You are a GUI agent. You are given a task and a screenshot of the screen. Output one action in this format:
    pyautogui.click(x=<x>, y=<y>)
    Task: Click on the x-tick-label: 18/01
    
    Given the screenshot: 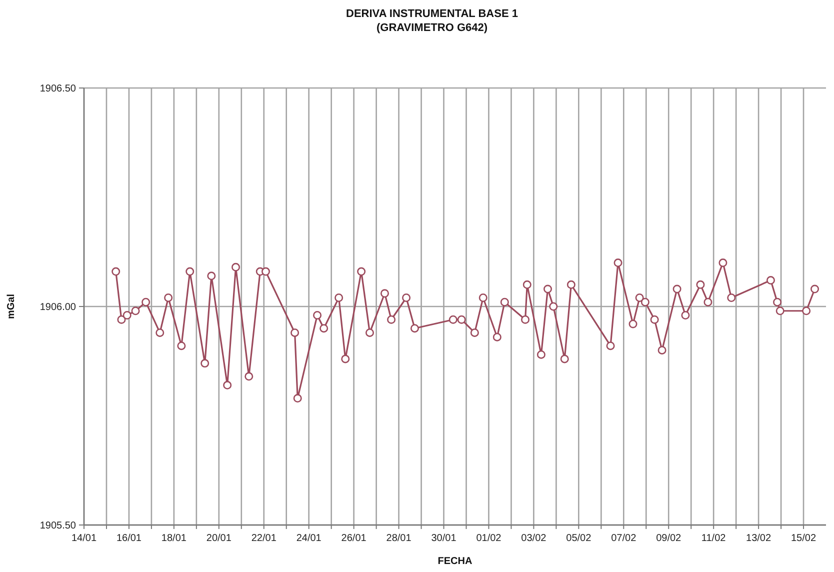 What is the action you would take?
    pyautogui.click(x=174, y=538)
    